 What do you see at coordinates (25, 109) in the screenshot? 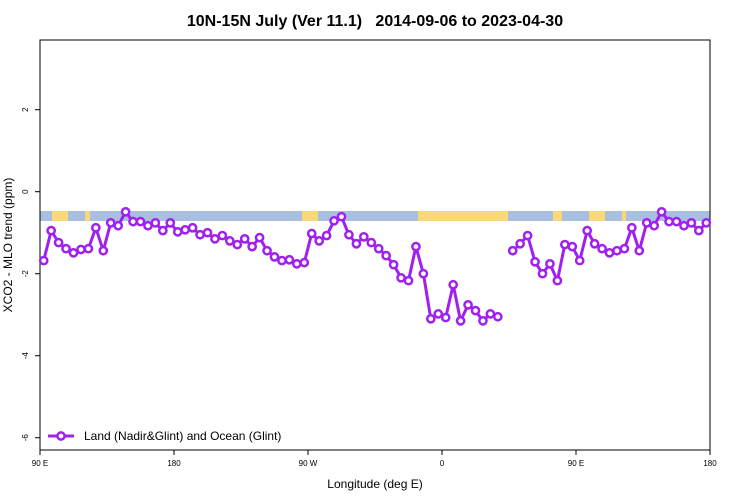
I see `y-tick-label: 2` at bounding box center [25, 109].